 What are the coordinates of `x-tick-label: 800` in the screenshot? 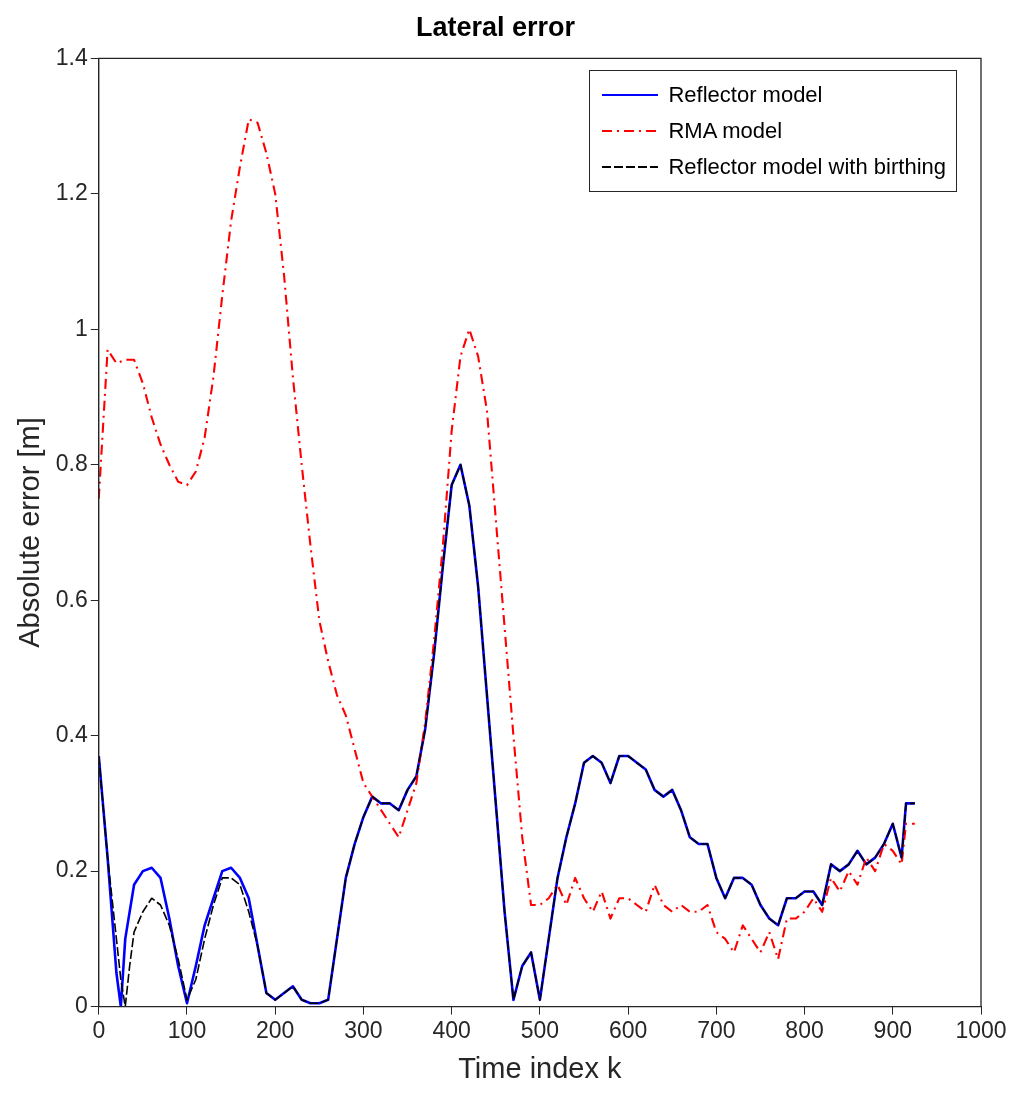 It's located at (804, 1029).